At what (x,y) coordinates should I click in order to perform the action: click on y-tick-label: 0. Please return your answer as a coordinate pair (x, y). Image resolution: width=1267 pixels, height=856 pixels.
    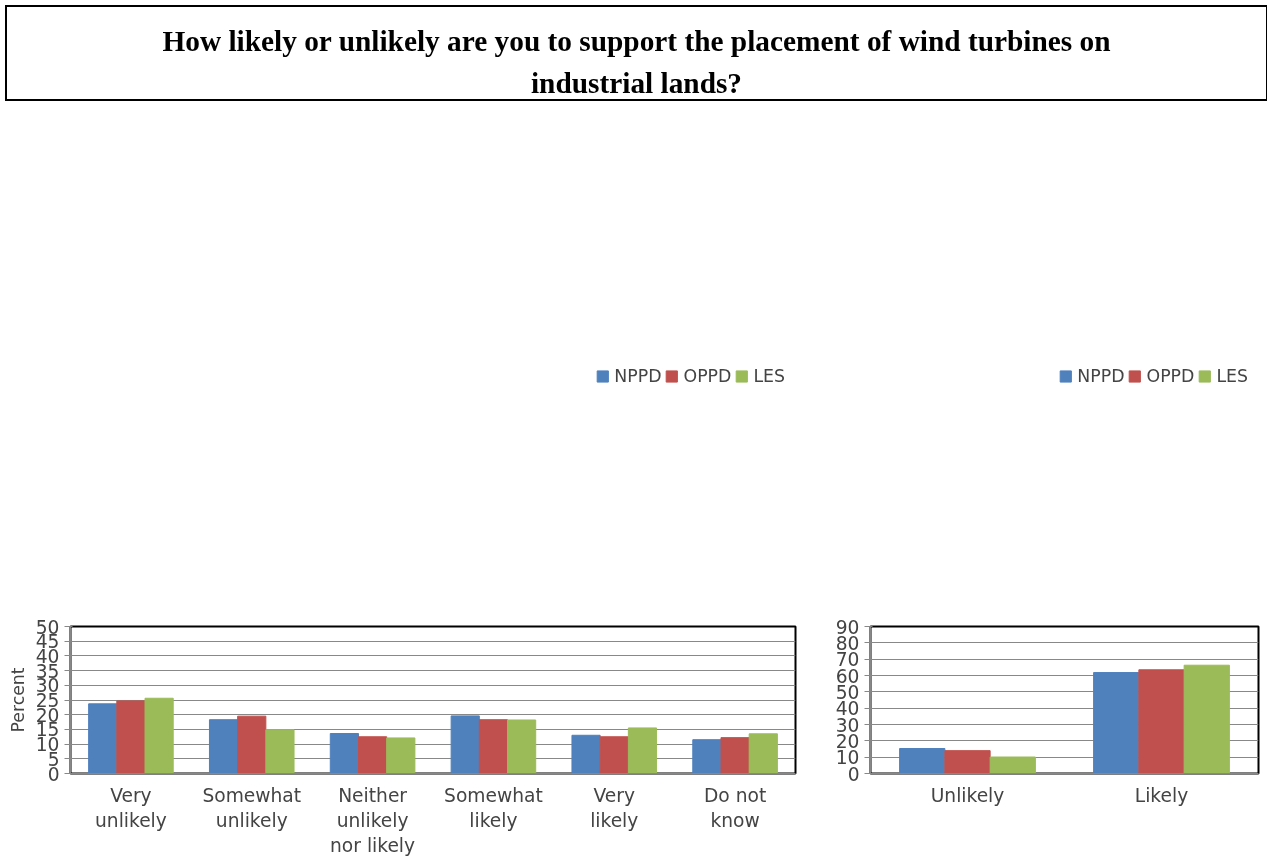
    Looking at the image, I should click on (853, 774).